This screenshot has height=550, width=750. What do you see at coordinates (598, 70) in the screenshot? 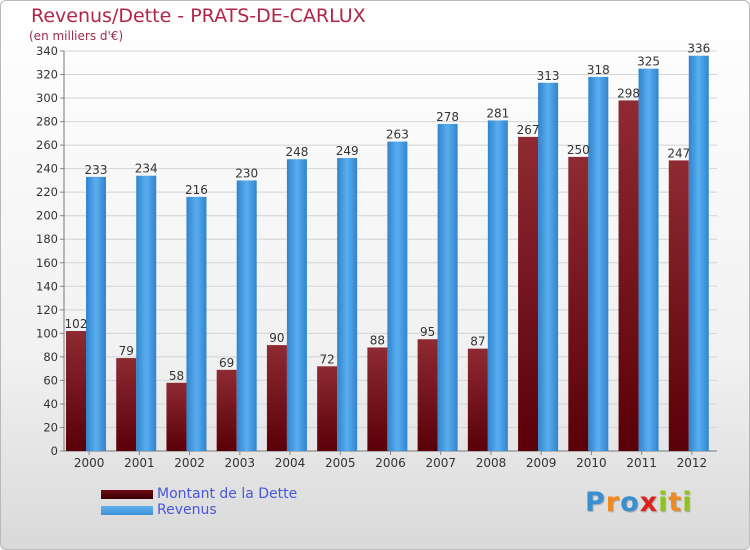
I see `data-label-revenue: 318` at bounding box center [598, 70].